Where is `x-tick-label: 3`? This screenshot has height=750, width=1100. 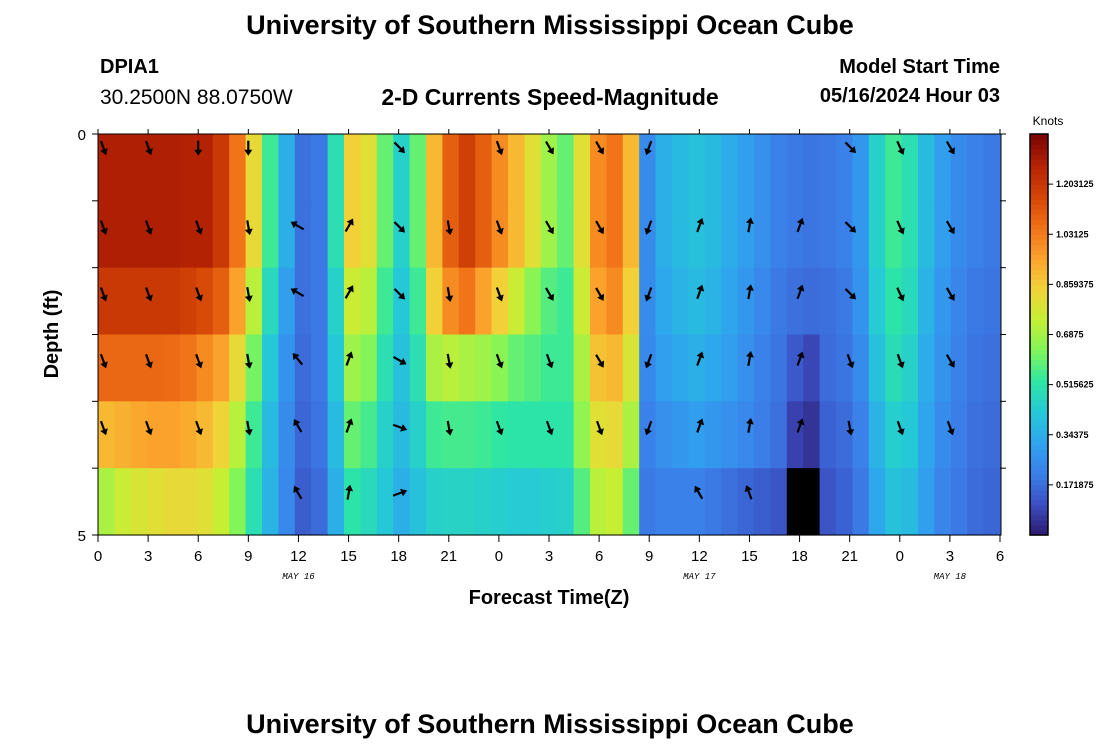
x-tick-label: 3 is located at coordinates (148, 556).